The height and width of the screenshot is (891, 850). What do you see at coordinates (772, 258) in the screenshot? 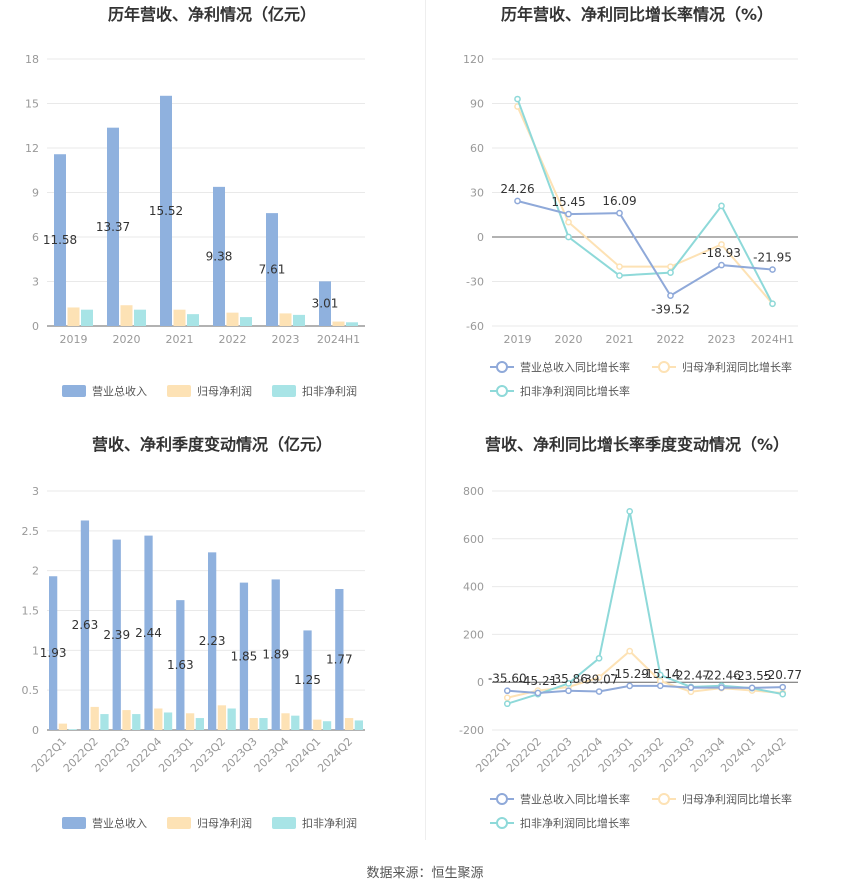
I see `data-label: -21.95` at bounding box center [772, 258].